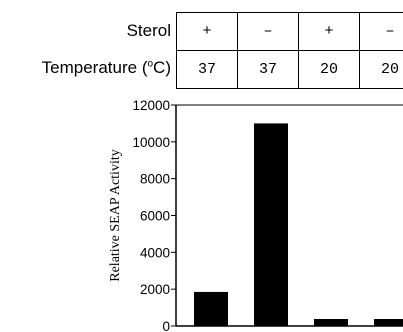 Image resolution: width=403 pixels, height=332 pixels. Describe the element at coordinates (155, 252) in the screenshot. I see `y-tick-label: 4000` at that location.